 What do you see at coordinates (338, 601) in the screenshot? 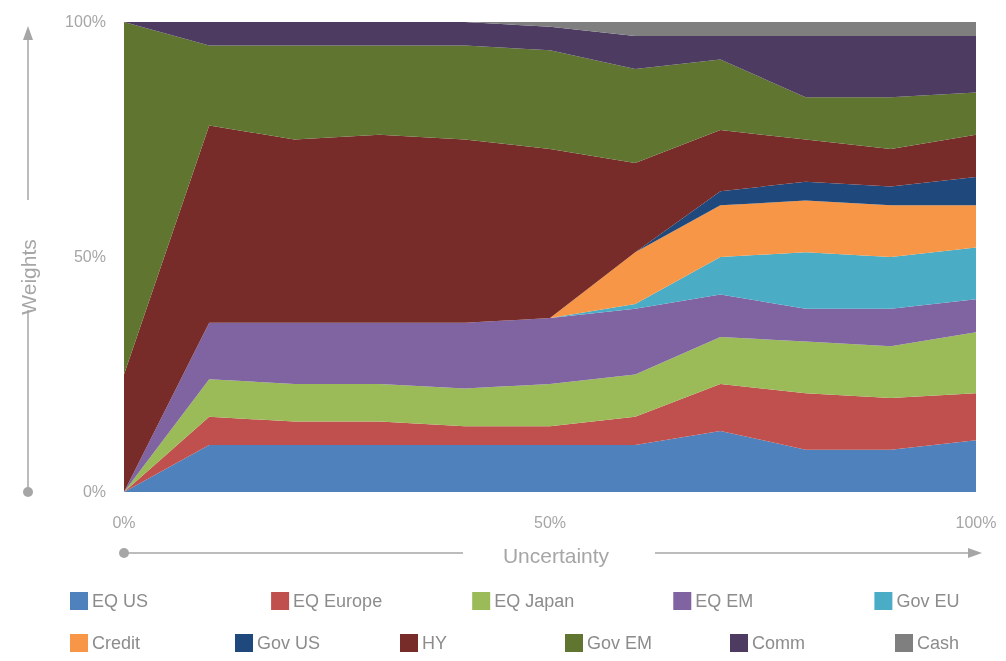
I see `legend-label: EQ Europe` at bounding box center [338, 601].